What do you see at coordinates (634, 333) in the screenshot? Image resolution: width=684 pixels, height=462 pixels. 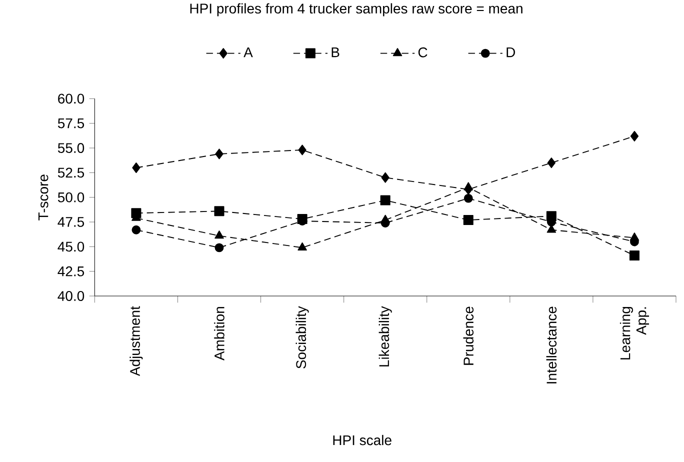 I see `x-tick-label: Learning App.` at bounding box center [634, 333].